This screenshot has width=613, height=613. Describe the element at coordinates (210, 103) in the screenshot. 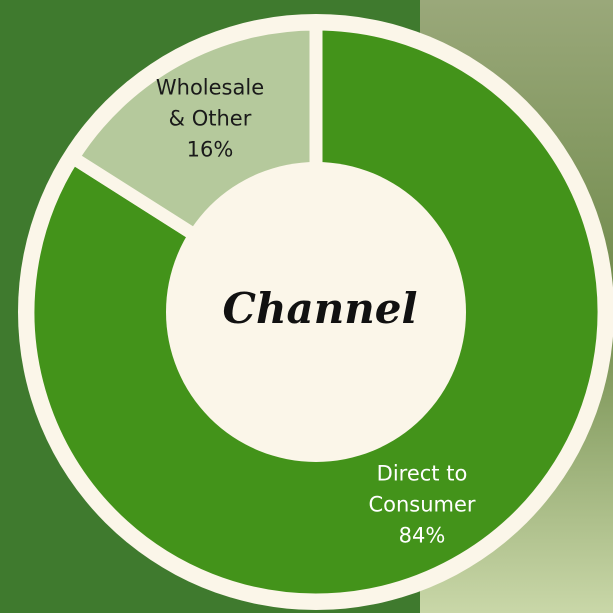

I see `category: Wholesale & Other` at that location.